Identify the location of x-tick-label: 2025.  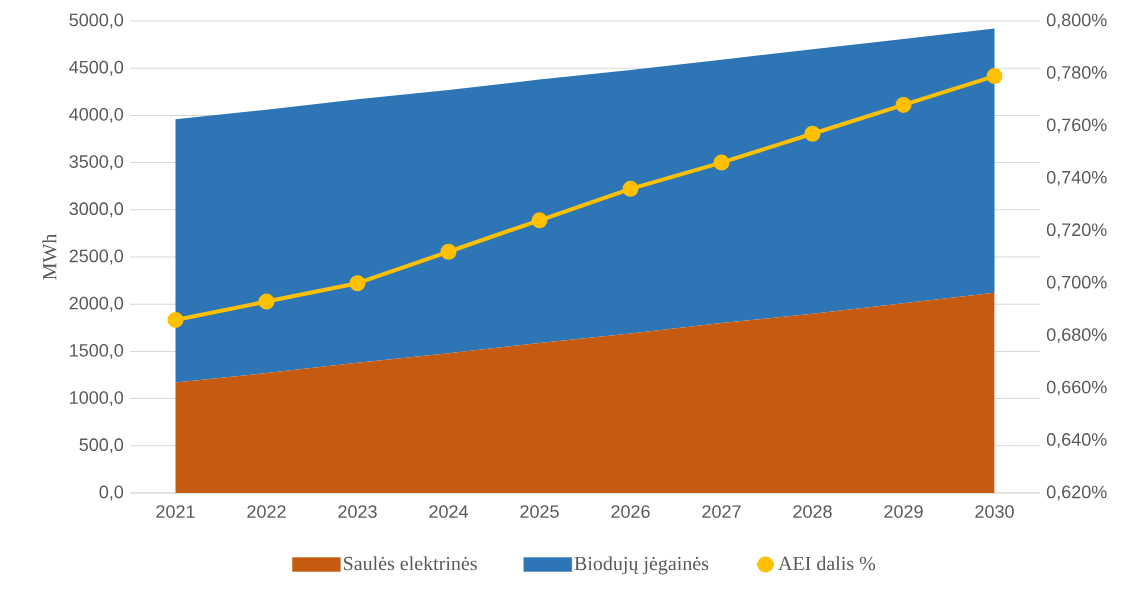
(539, 511).